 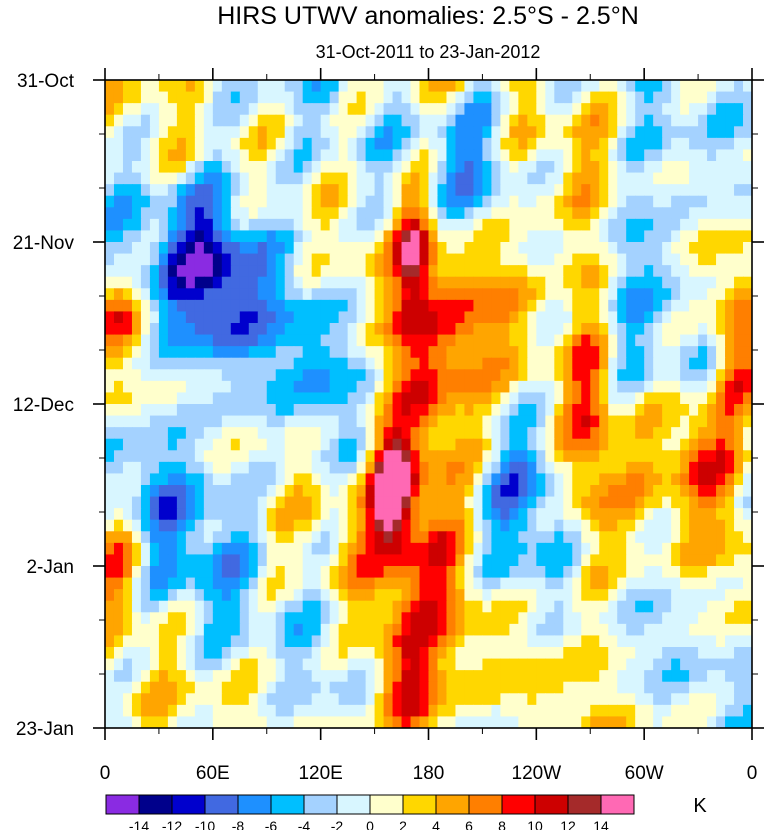 I want to click on colorbar-swatch, so click(x=221, y=804).